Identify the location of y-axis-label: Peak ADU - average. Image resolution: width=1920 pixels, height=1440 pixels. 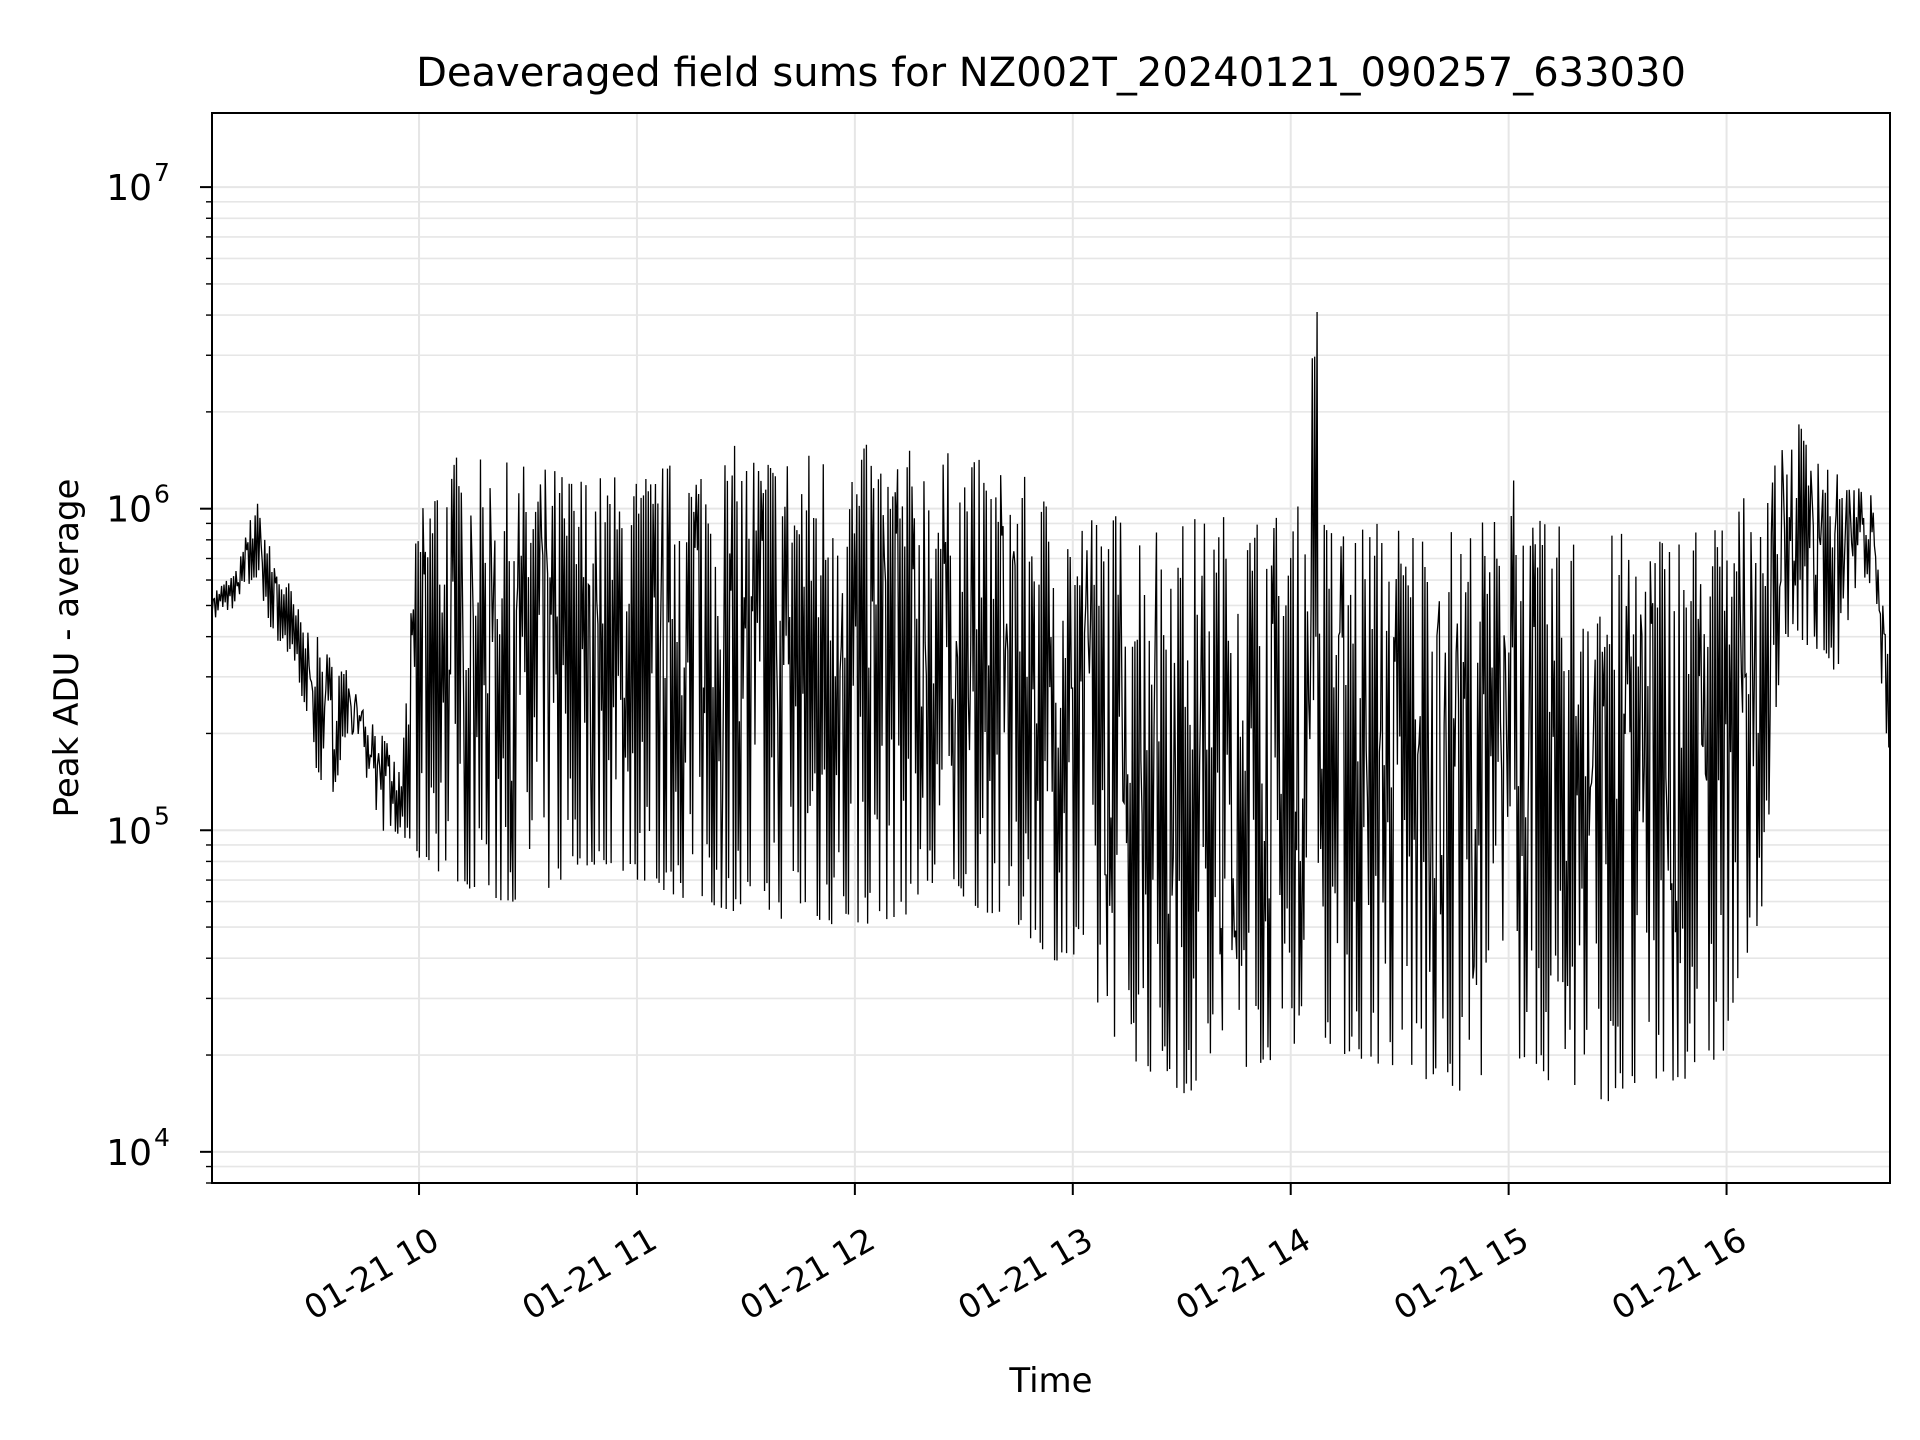
(67, 648).